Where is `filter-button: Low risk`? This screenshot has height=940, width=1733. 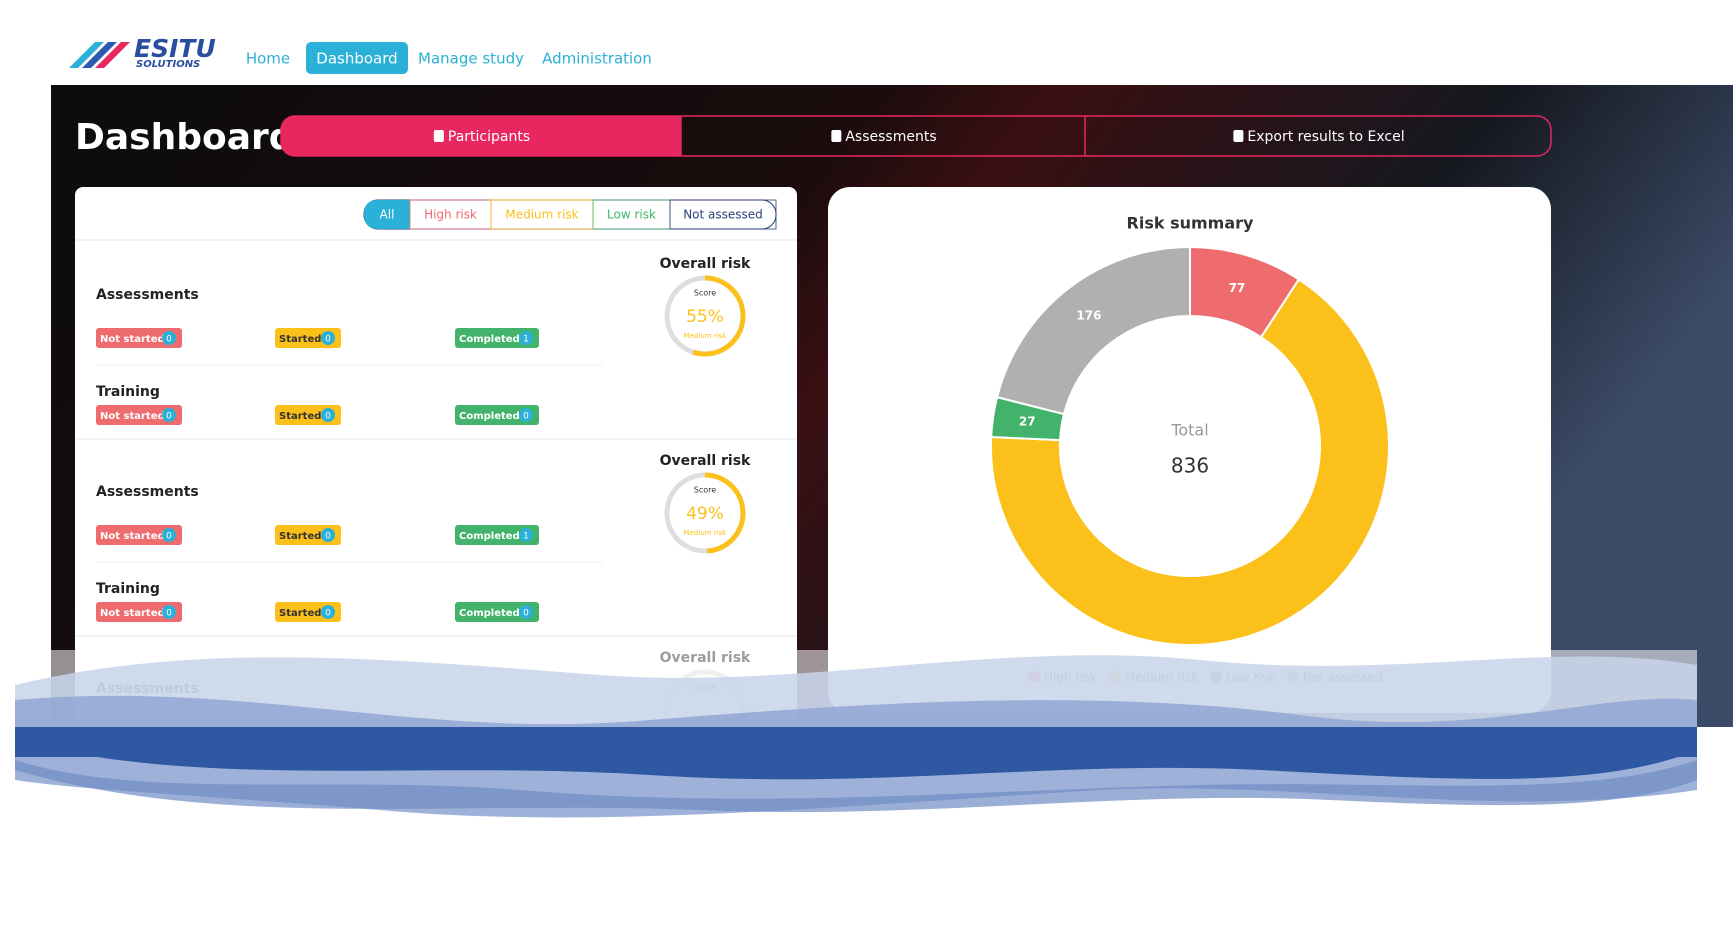
filter-button: Low risk is located at coordinates (631, 215).